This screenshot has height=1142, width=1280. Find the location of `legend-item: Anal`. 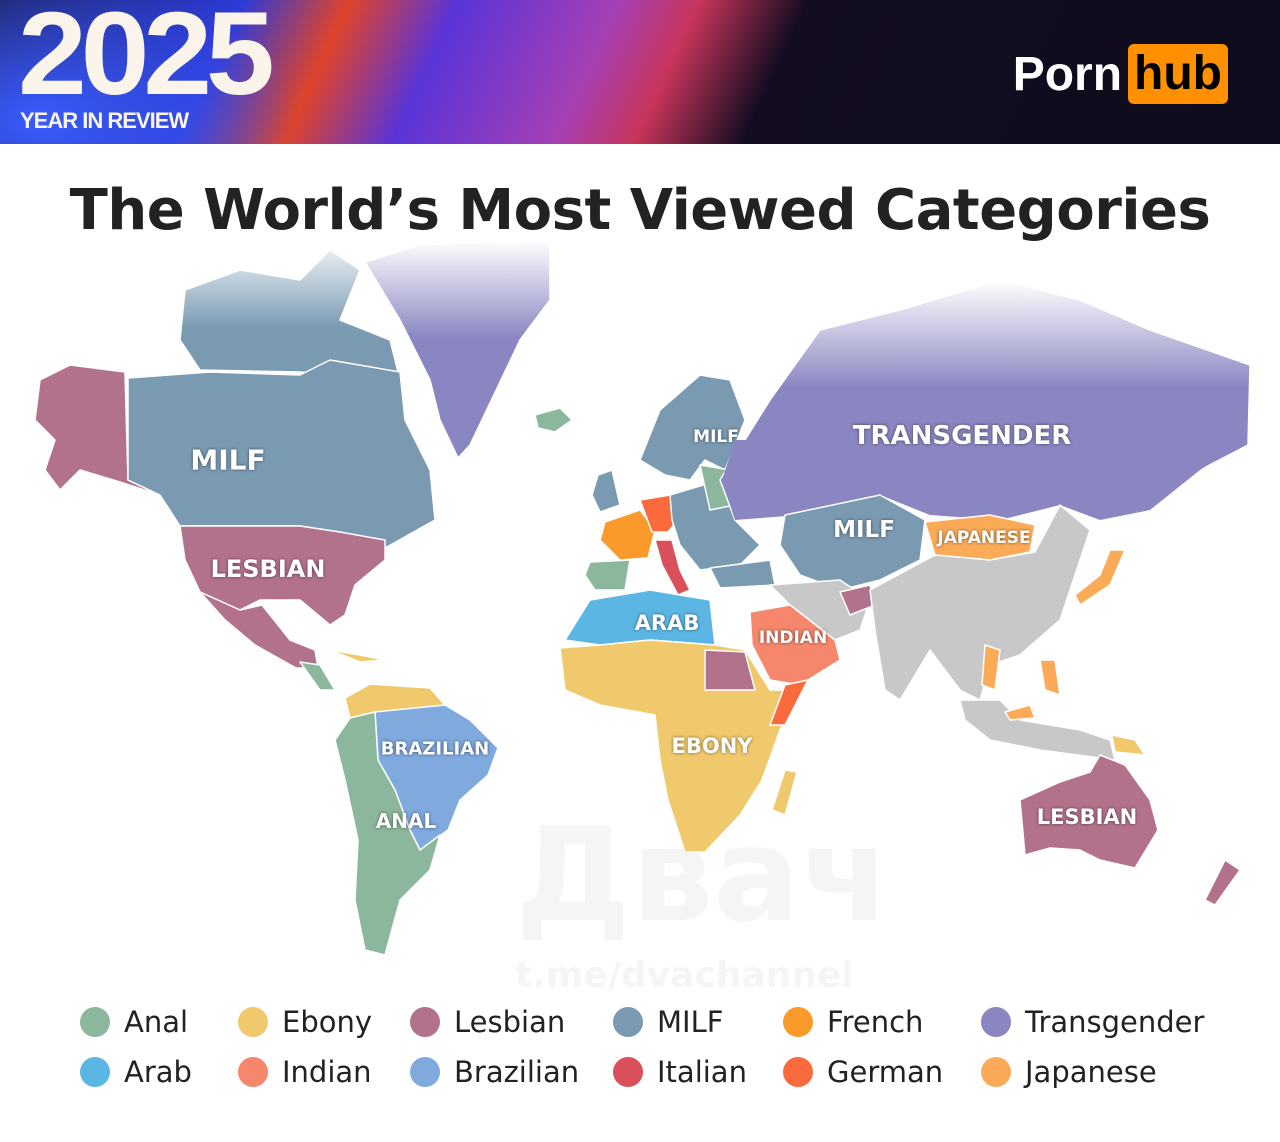

legend-item: Anal is located at coordinates (159, 1022).